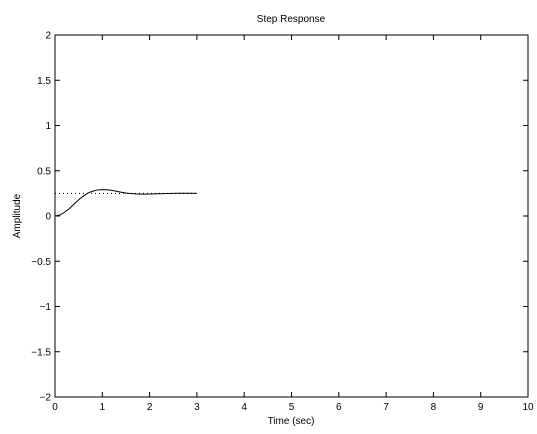 The width and height of the screenshot is (537, 434). Describe the element at coordinates (17, 215) in the screenshot. I see `y-axis-label: Amplitude` at that location.